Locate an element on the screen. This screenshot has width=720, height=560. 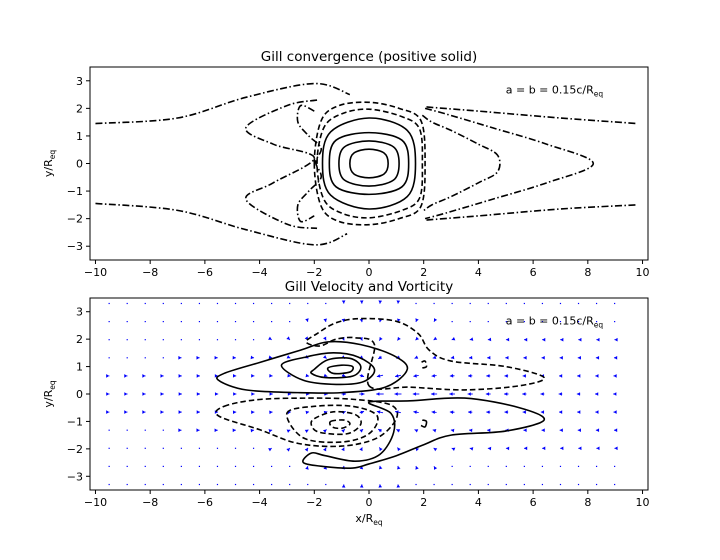
contour-line-dashdot is located at coordinates (281, 164).